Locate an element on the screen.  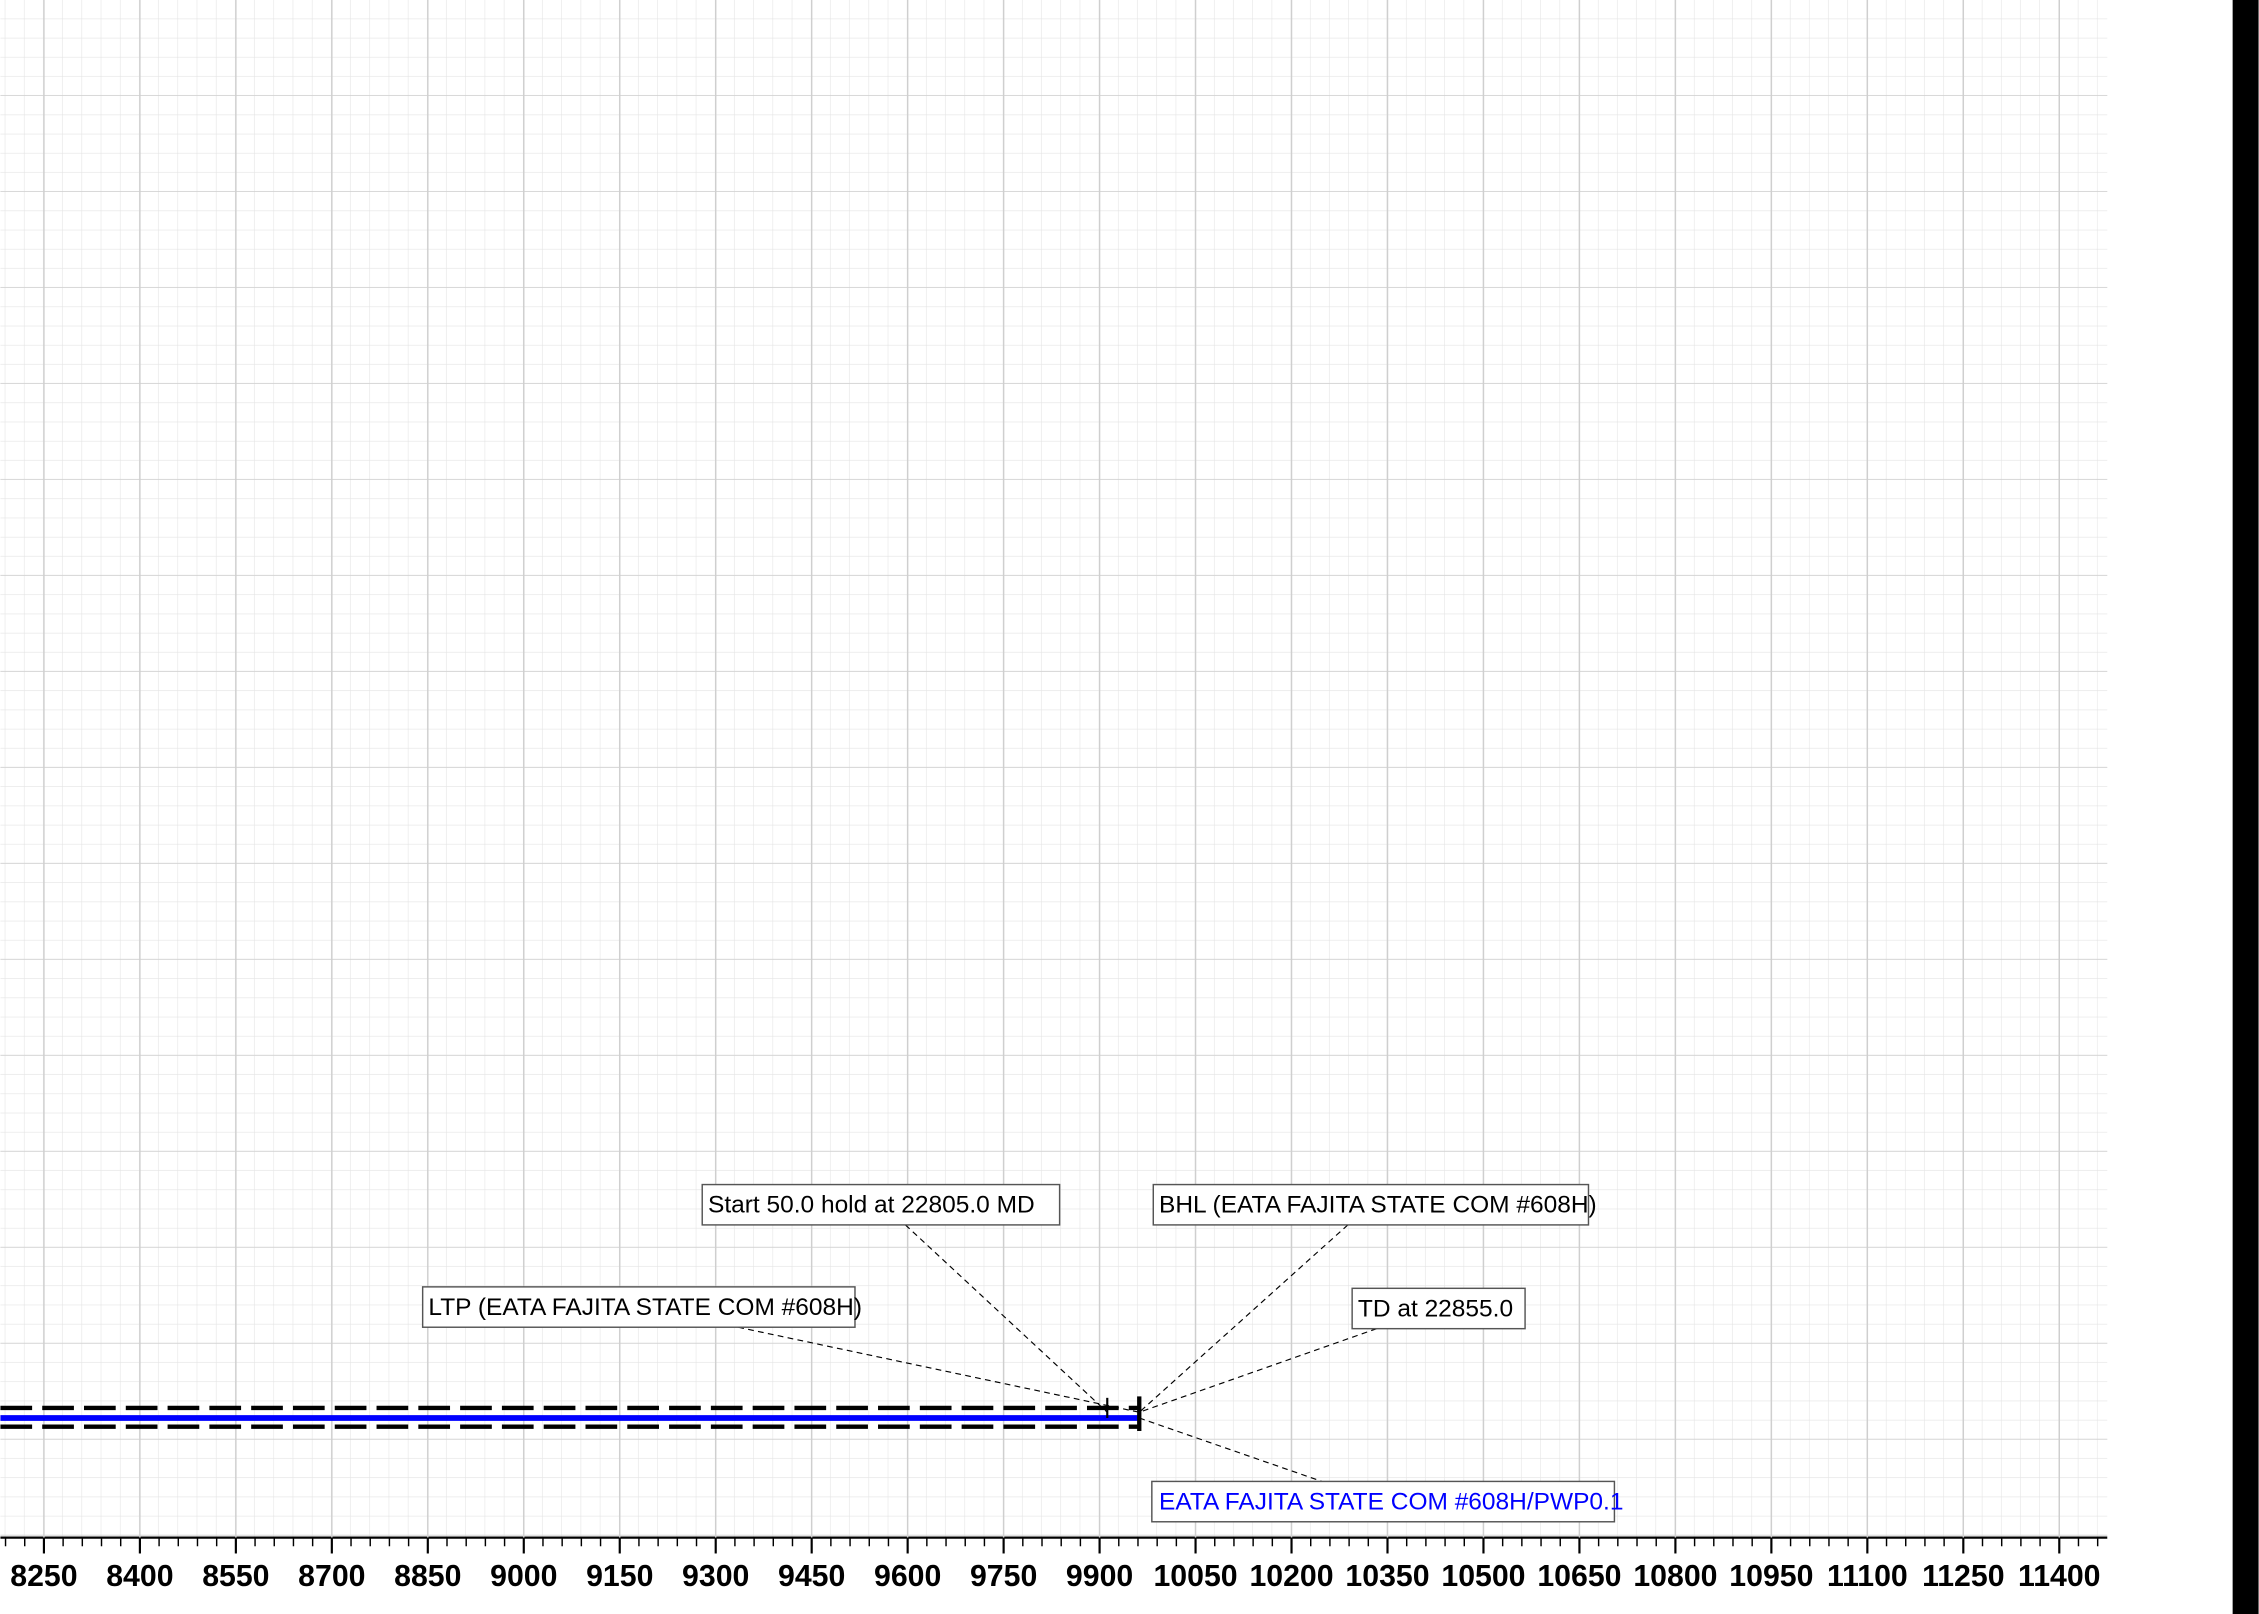
x-tick-label: 11250 is located at coordinates (1963, 1576).